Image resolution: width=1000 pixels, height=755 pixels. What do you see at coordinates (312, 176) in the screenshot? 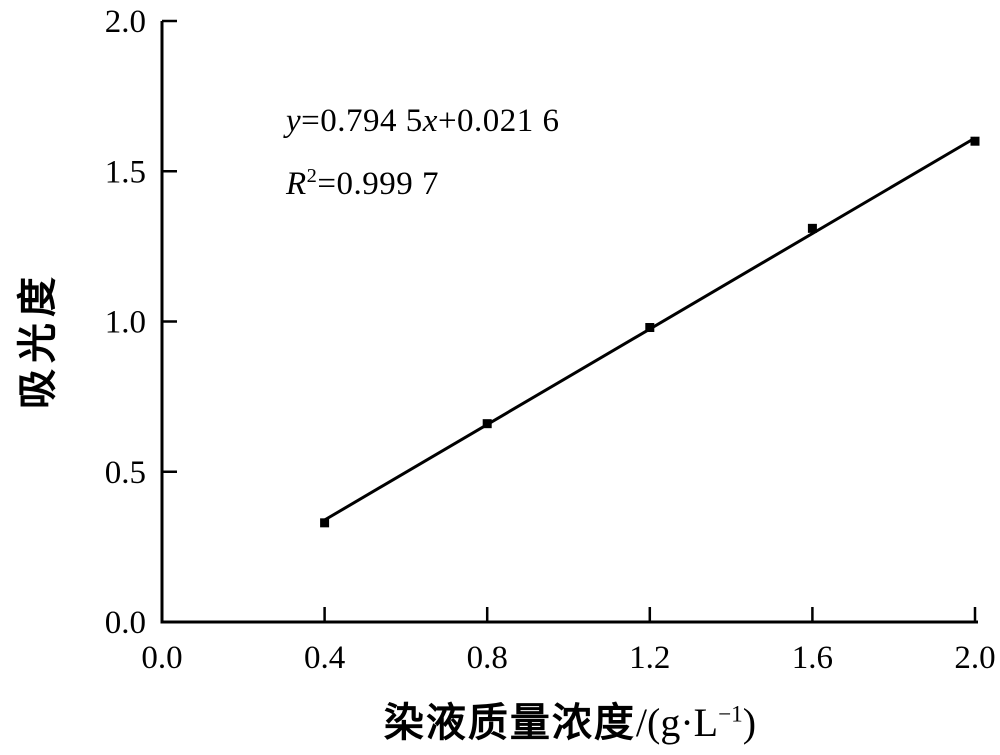
I see `r-exponent: 2` at bounding box center [312, 176].